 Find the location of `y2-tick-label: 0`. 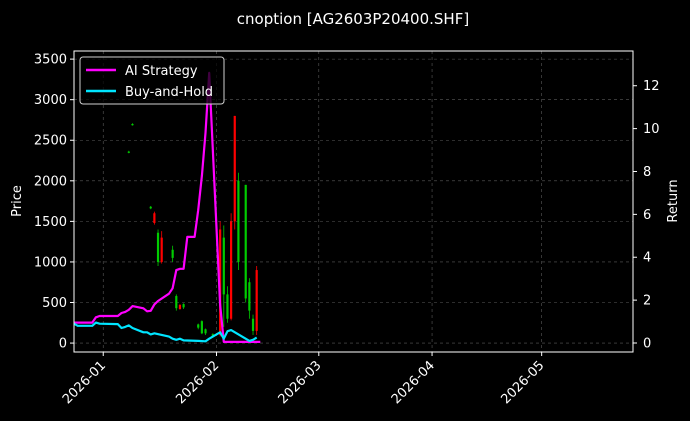

y2-tick-label: 0 is located at coordinates (647, 343).